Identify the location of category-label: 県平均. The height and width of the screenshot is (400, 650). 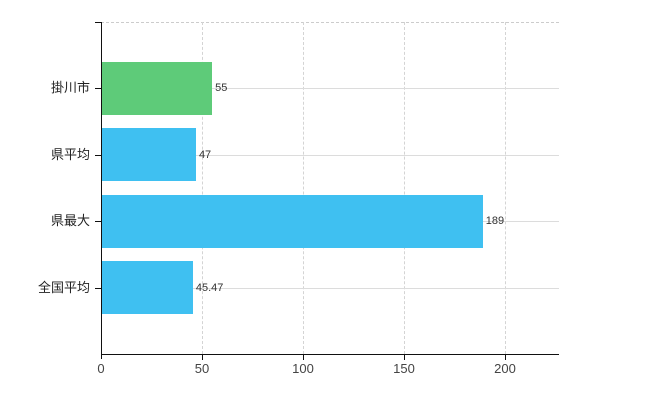
(70, 154).